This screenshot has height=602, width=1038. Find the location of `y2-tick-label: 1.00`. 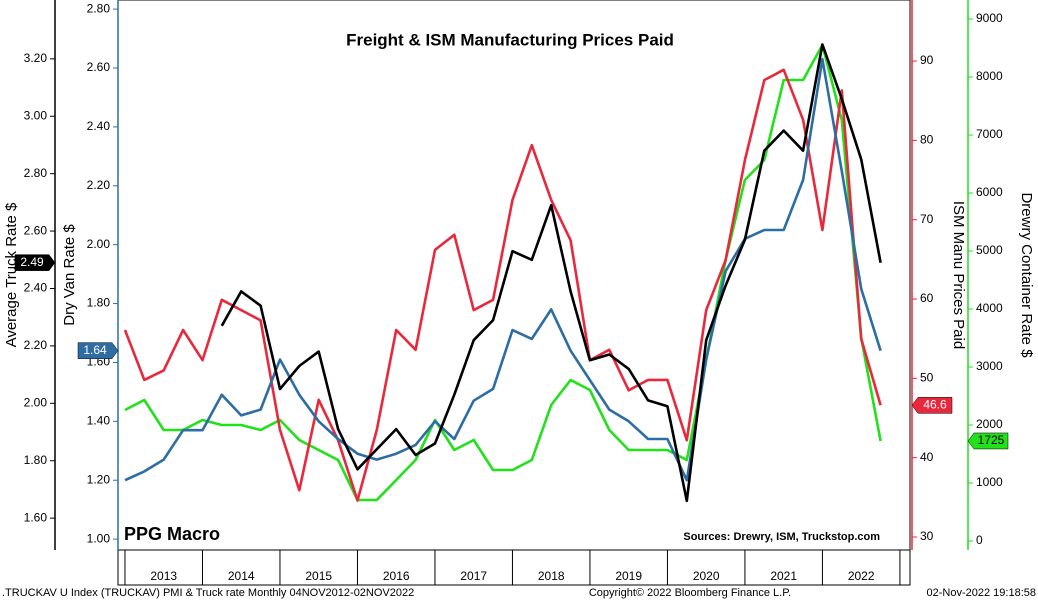

y2-tick-label: 1.00 is located at coordinates (99, 538).